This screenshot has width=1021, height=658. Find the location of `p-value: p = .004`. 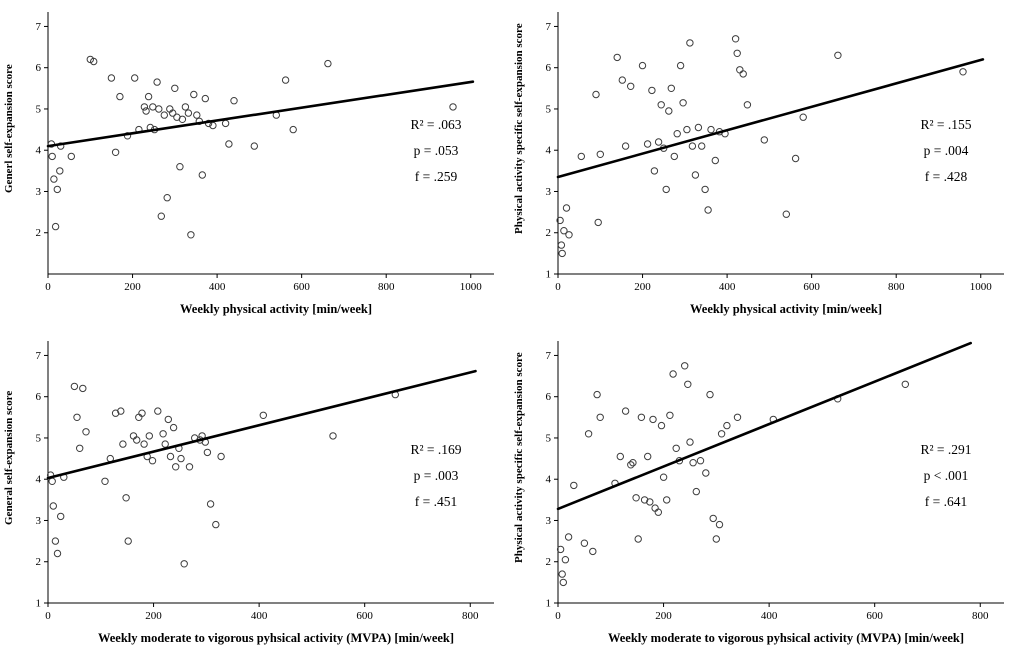

p-value: p = .004 is located at coordinates (946, 150).